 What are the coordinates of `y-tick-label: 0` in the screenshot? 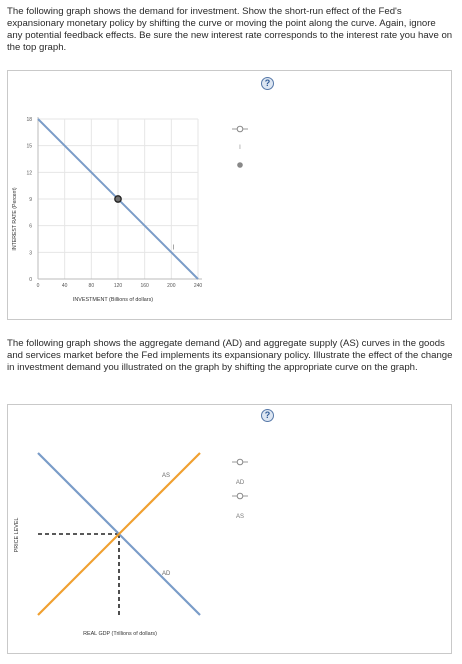 It's located at (30, 280).